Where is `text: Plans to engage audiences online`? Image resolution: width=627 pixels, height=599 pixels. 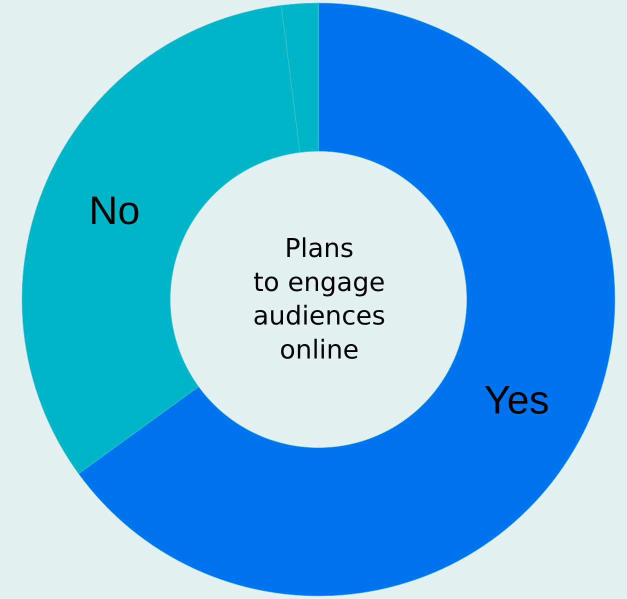 text: Plans to engage audiences online is located at coordinates (319, 300).